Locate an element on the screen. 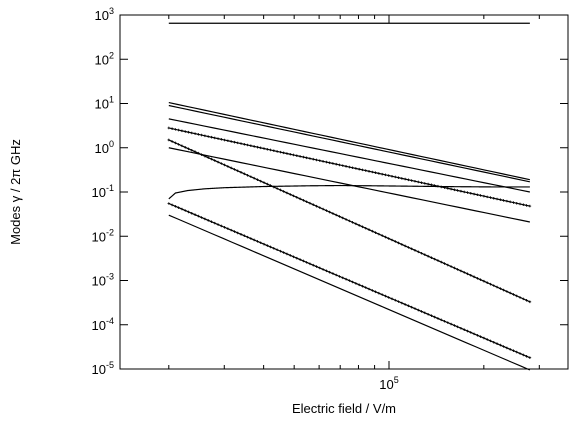 This screenshot has width=573, height=424. y-tick-label: 10¹ is located at coordinates (104, 103).